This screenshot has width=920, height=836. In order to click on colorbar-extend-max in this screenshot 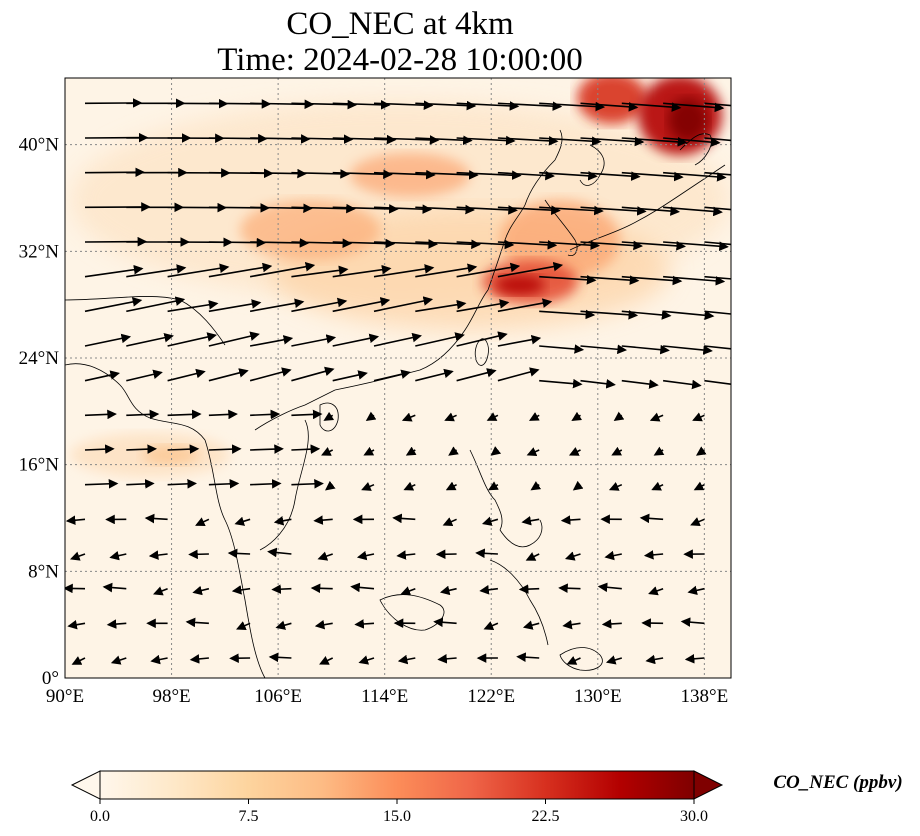, I will do `click(708, 785)`.